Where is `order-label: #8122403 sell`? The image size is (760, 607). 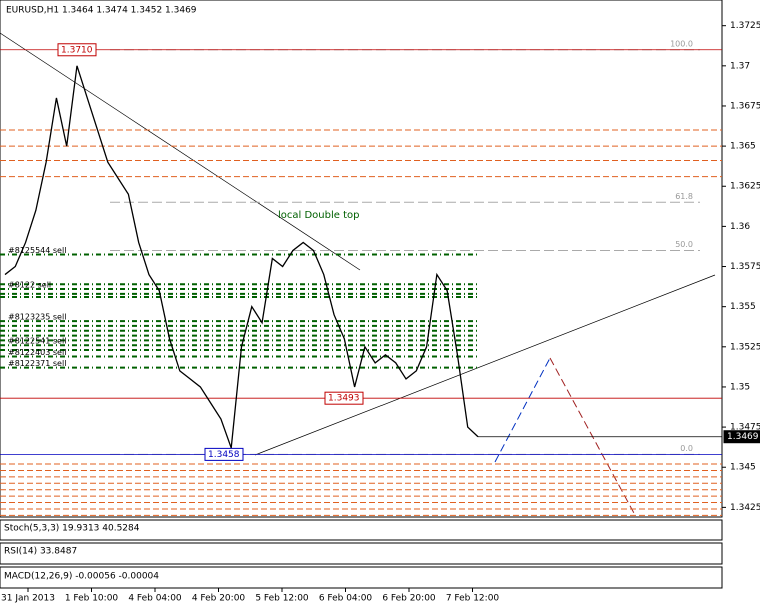
order-label: #8122403 sell is located at coordinates (37, 352).